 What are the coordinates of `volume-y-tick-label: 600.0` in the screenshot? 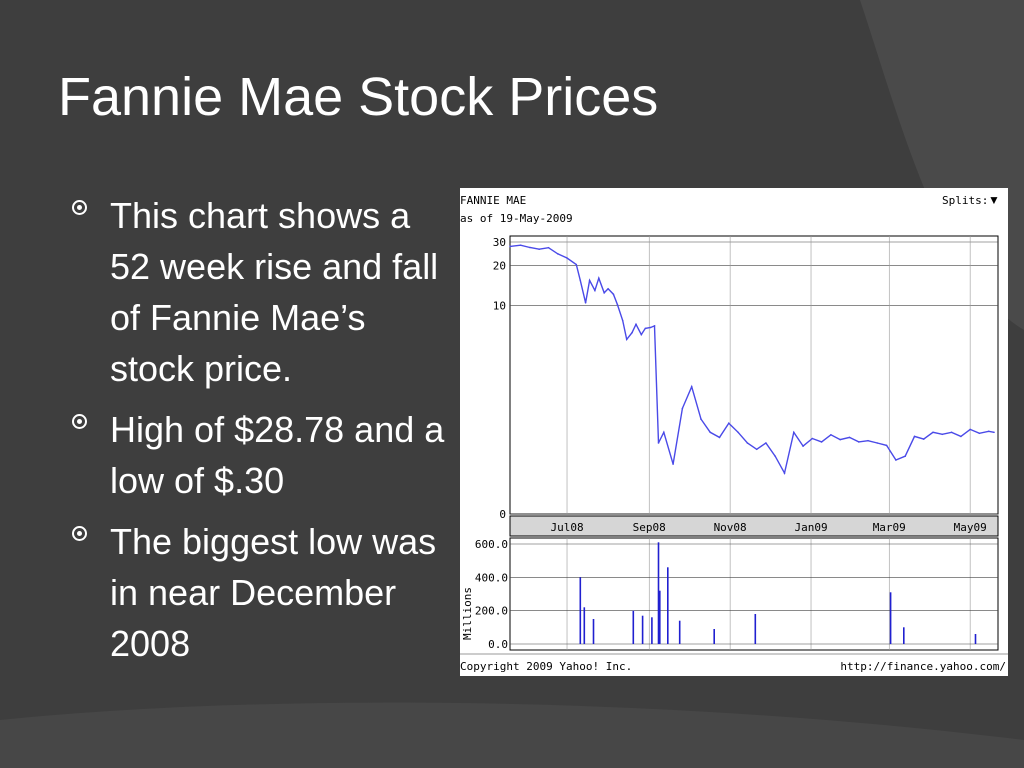 It's located at (491, 544).